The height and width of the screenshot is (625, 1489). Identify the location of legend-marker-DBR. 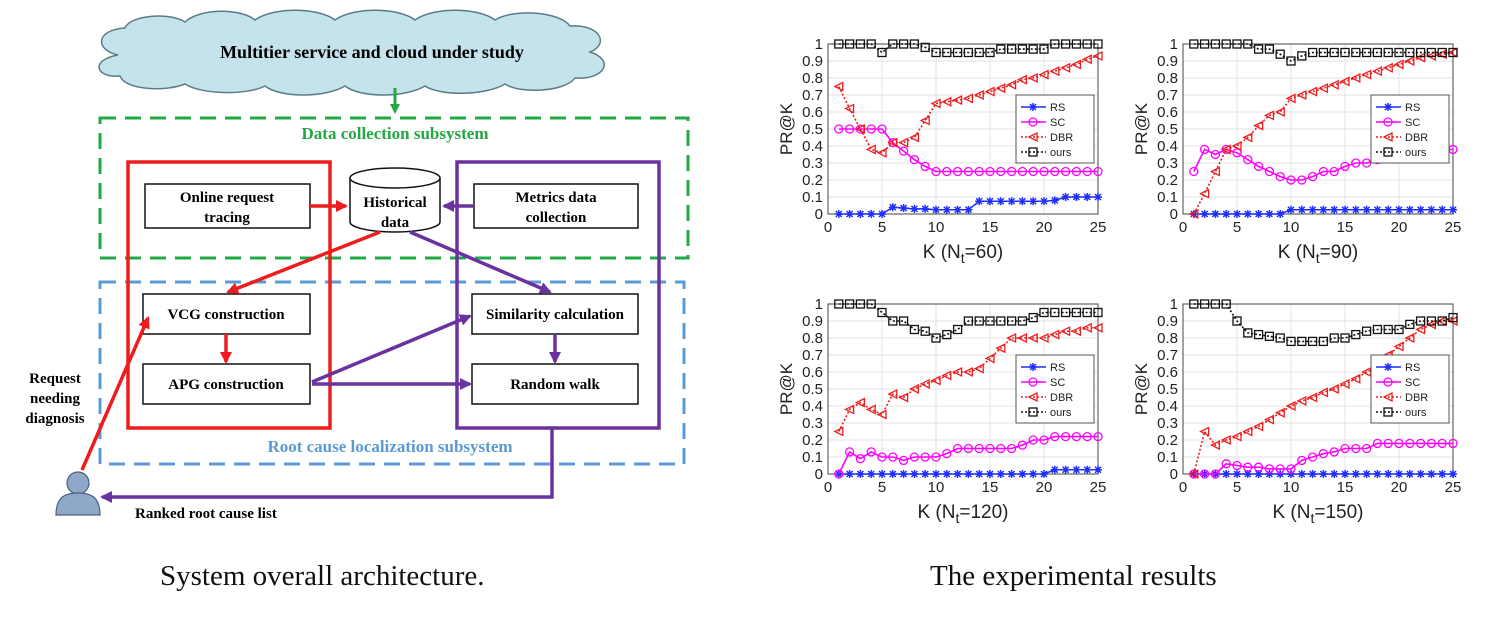
(1387, 137).